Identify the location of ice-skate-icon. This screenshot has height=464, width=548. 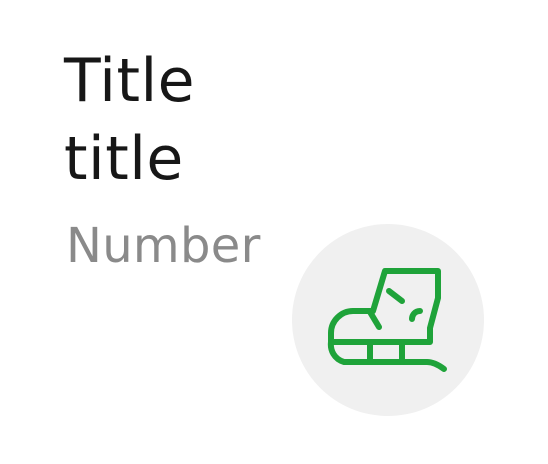
(387, 320).